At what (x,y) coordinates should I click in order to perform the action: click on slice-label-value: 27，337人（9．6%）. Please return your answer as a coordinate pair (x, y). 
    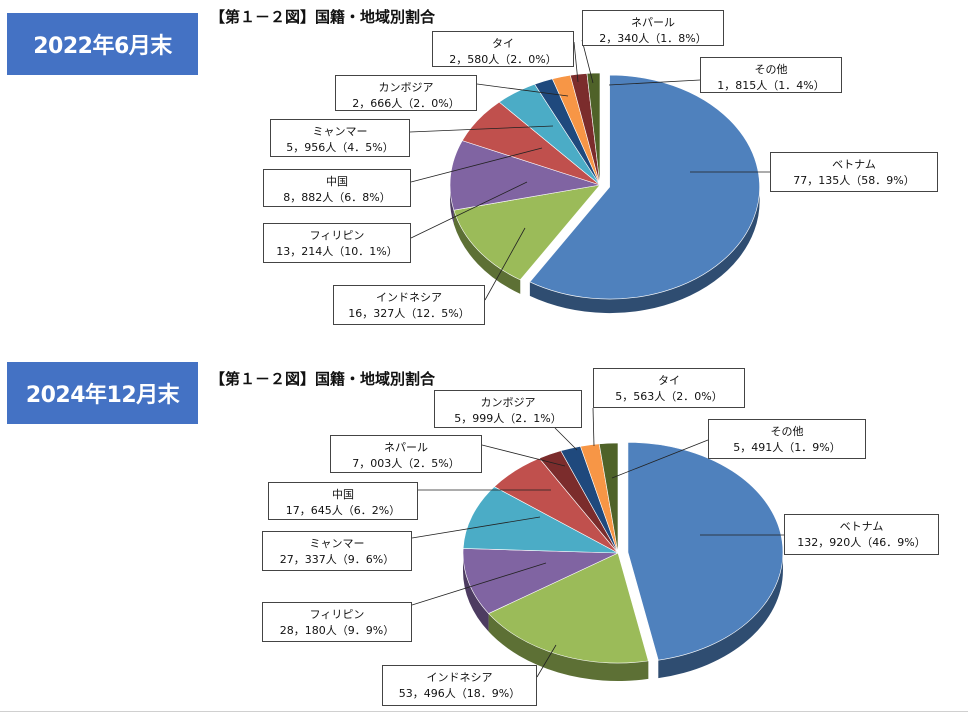
    Looking at the image, I should click on (337, 559).